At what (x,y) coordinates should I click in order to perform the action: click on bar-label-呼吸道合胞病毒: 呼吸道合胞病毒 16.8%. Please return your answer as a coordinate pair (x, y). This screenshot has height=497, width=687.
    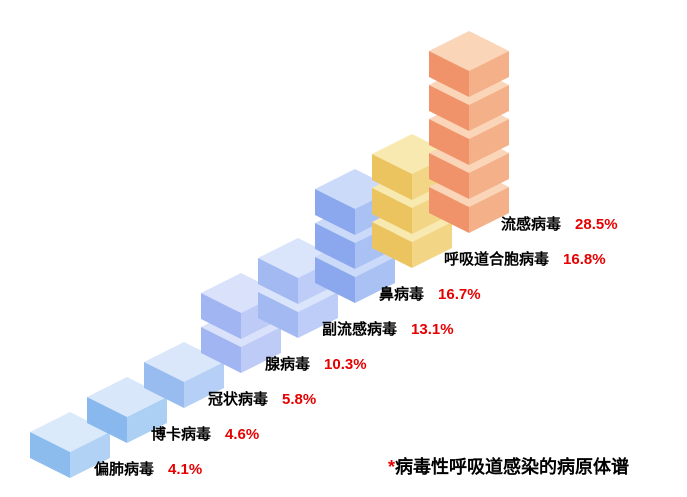
    Looking at the image, I should click on (525, 259).